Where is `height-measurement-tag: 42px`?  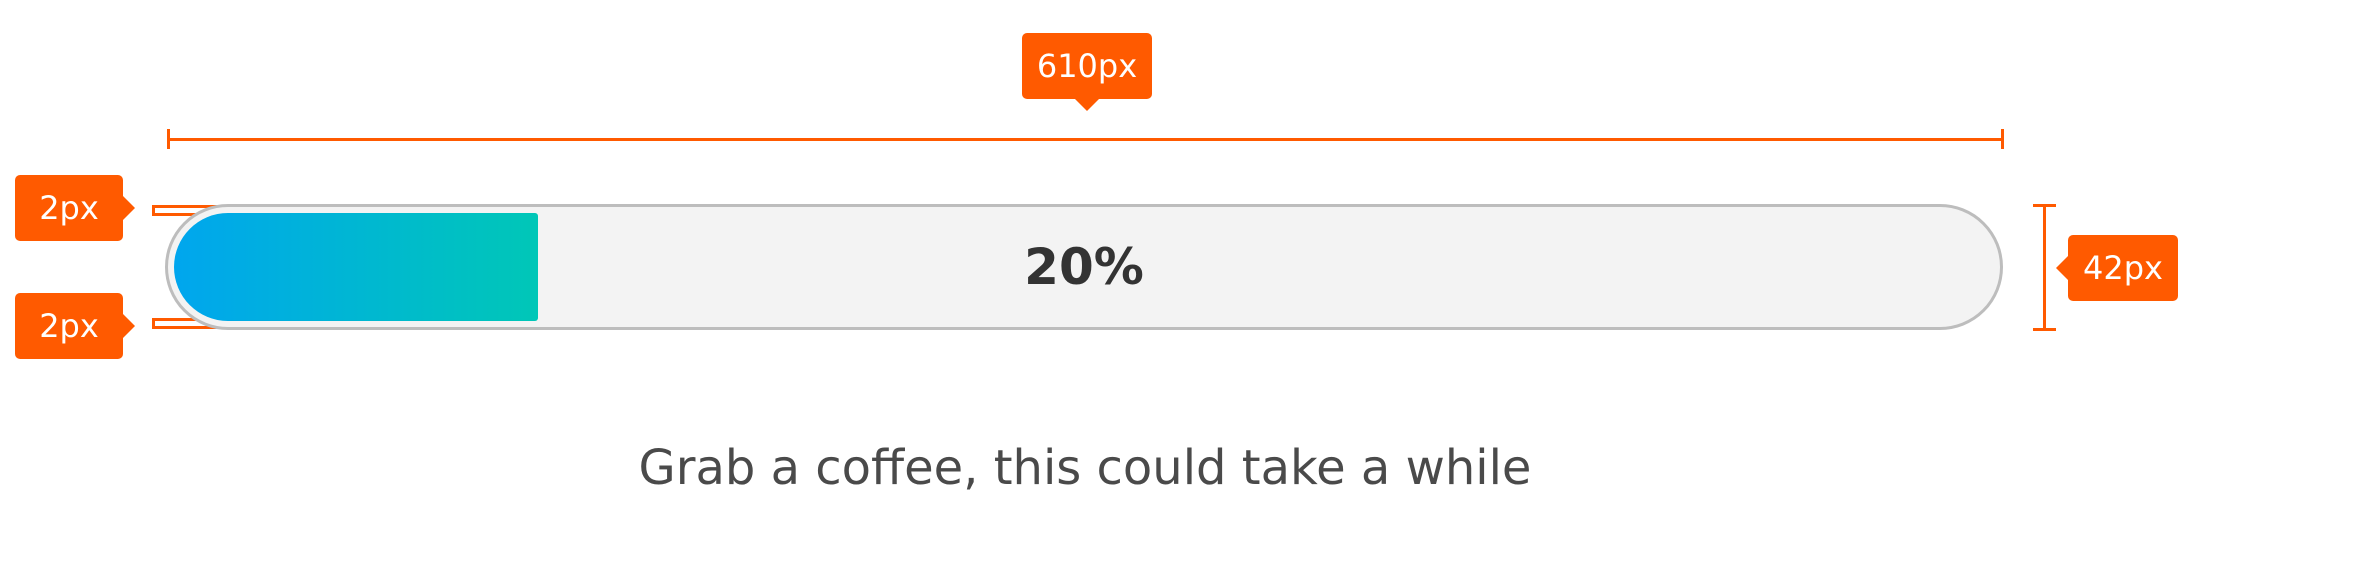
height-measurement-tag: 42px is located at coordinates (2117, 268).